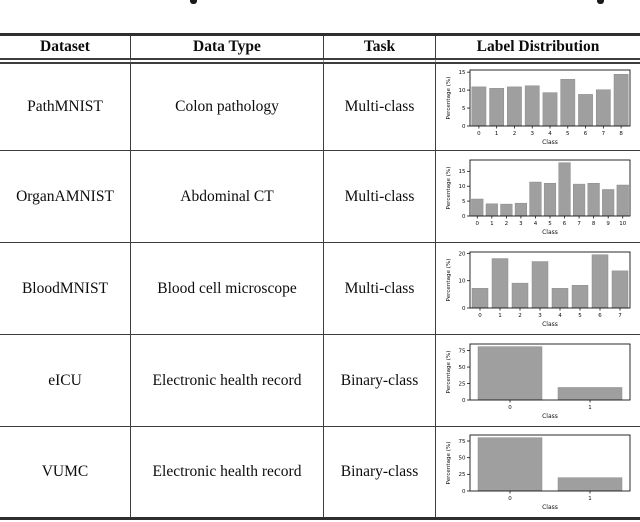  I want to click on dataset-cell: eICU, so click(65, 381).